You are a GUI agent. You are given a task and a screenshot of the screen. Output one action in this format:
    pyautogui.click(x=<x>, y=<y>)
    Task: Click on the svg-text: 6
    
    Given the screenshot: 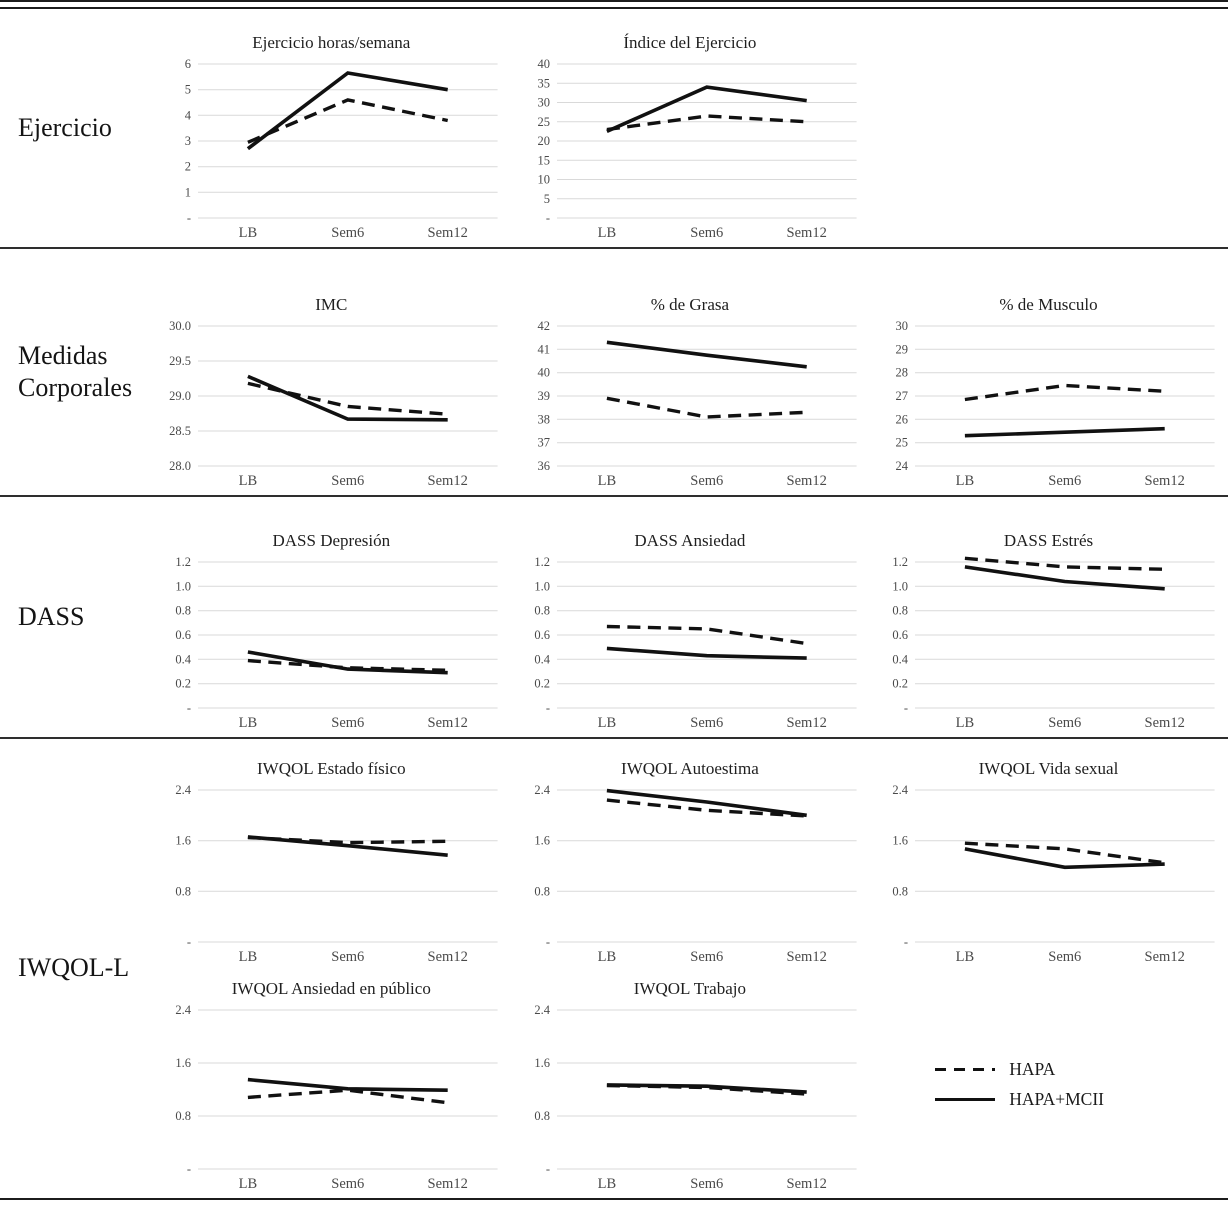 What is the action you would take?
    pyautogui.click(x=188, y=64)
    